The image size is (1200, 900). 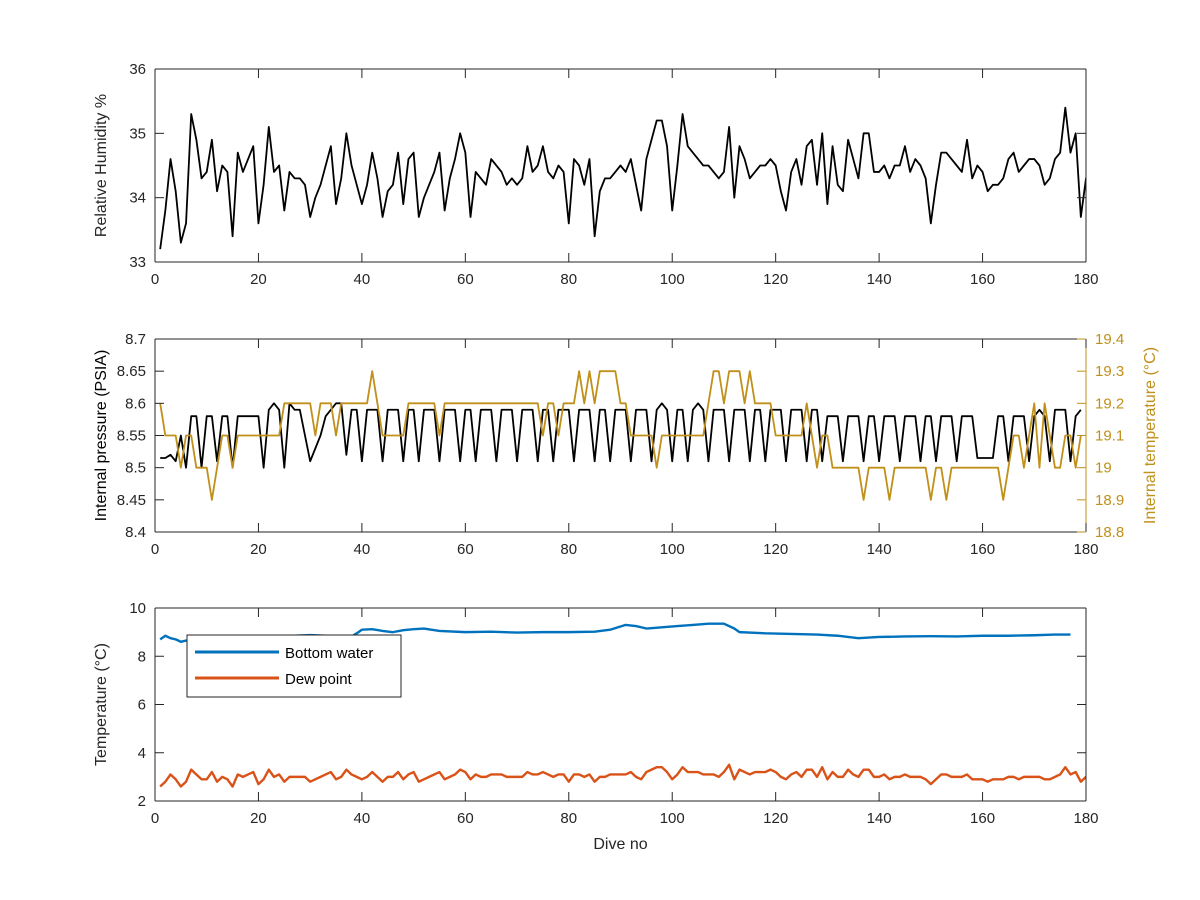 What do you see at coordinates (1109, 500) in the screenshot?
I see `y-tick-label-right: 18.9` at bounding box center [1109, 500].